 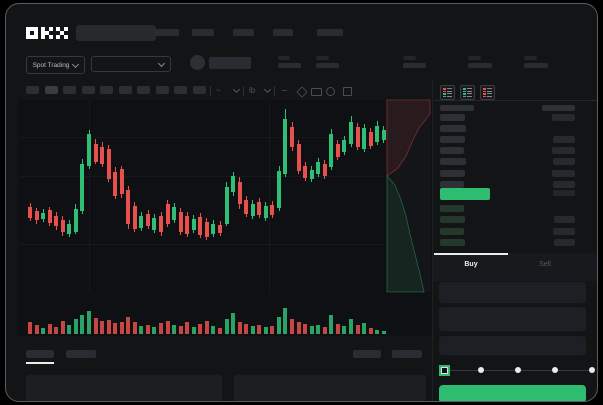 I want to click on last-price-placeholder, so click(x=230, y=63).